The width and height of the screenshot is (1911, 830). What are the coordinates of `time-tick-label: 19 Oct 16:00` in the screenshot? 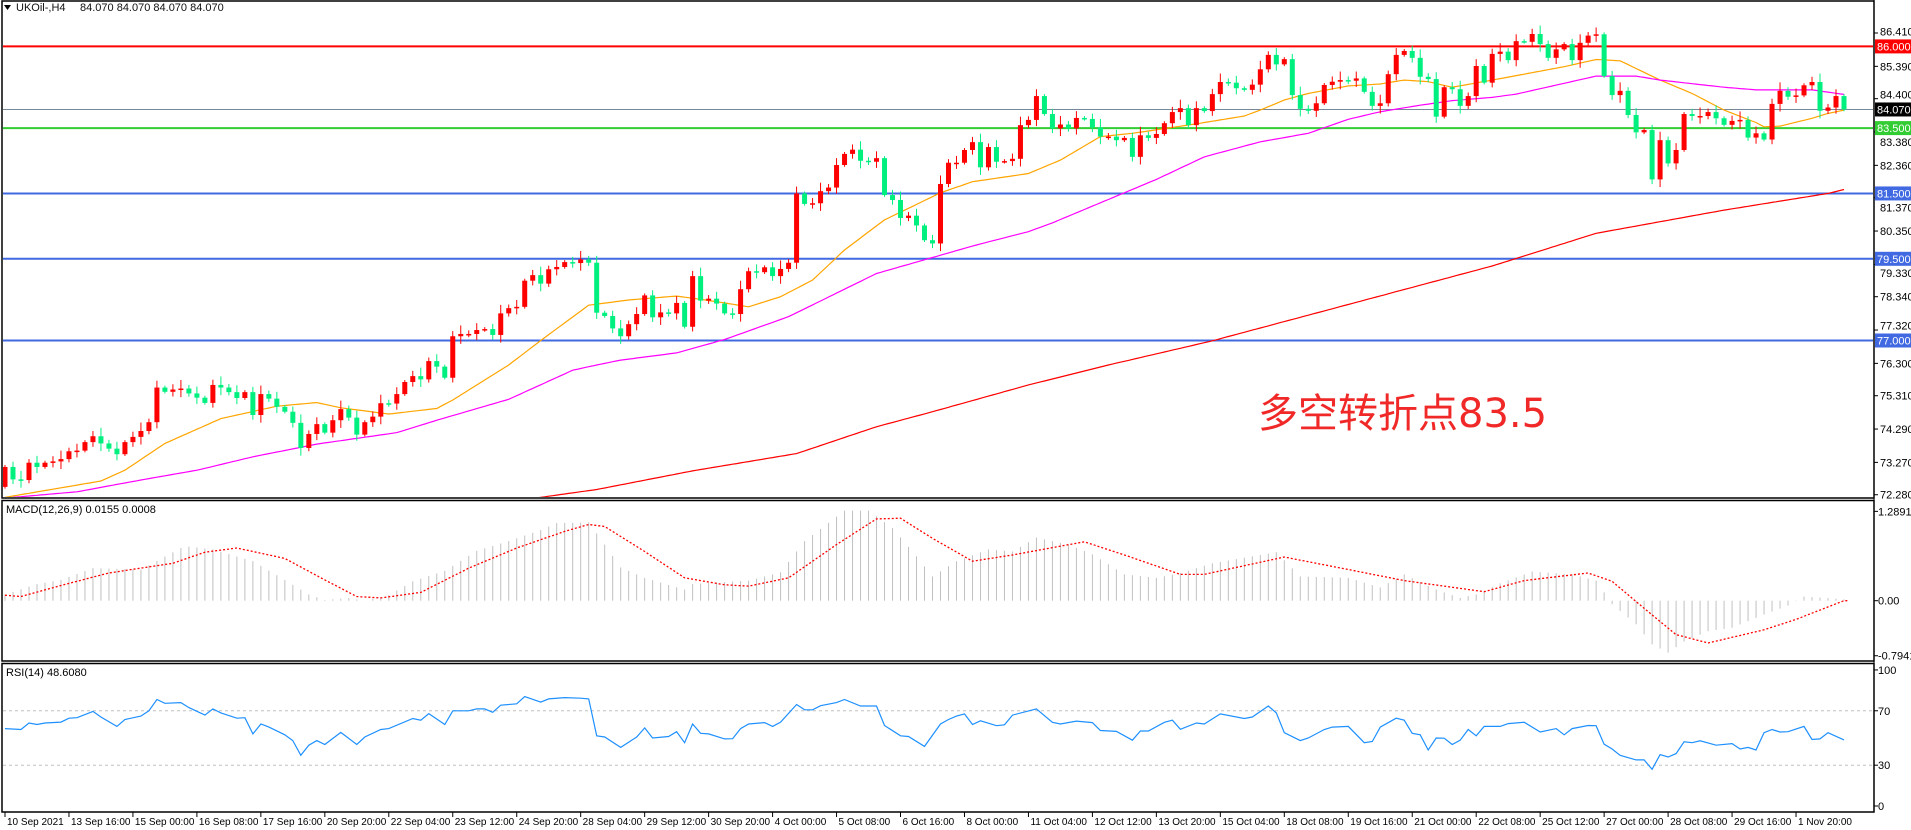 It's located at (1379, 822).